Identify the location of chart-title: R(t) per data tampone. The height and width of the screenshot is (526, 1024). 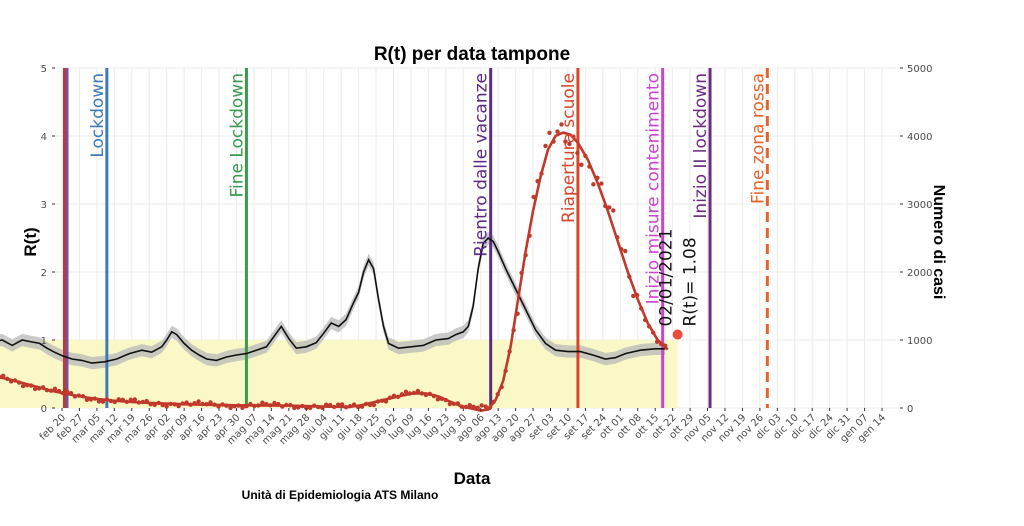
(472, 54).